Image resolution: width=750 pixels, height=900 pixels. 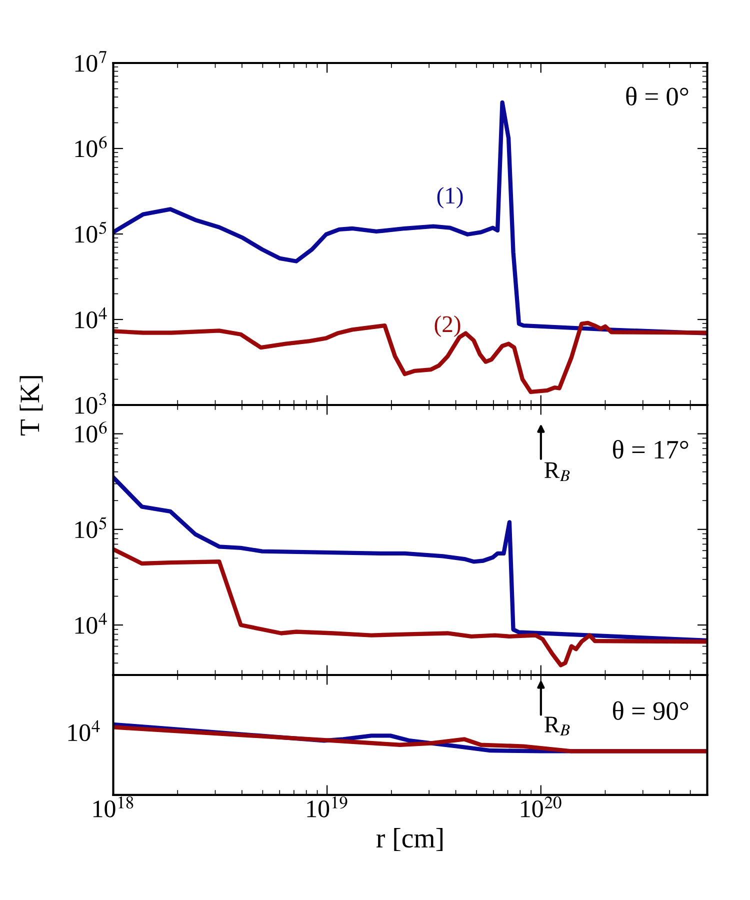 I want to click on y-tick-label: 10$^{7}$, so click(x=90, y=61).